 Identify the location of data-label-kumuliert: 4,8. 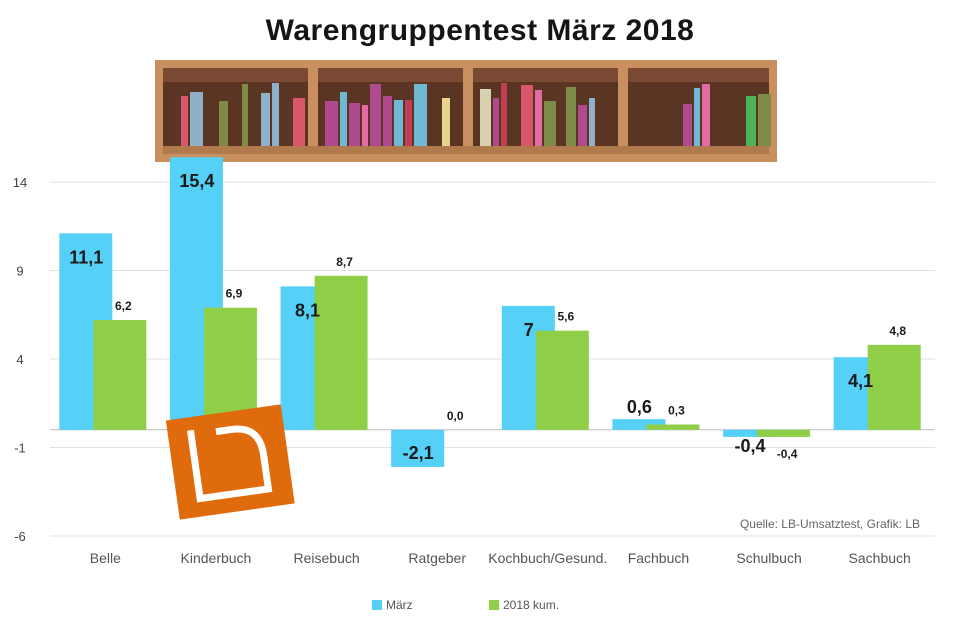
(897, 331).